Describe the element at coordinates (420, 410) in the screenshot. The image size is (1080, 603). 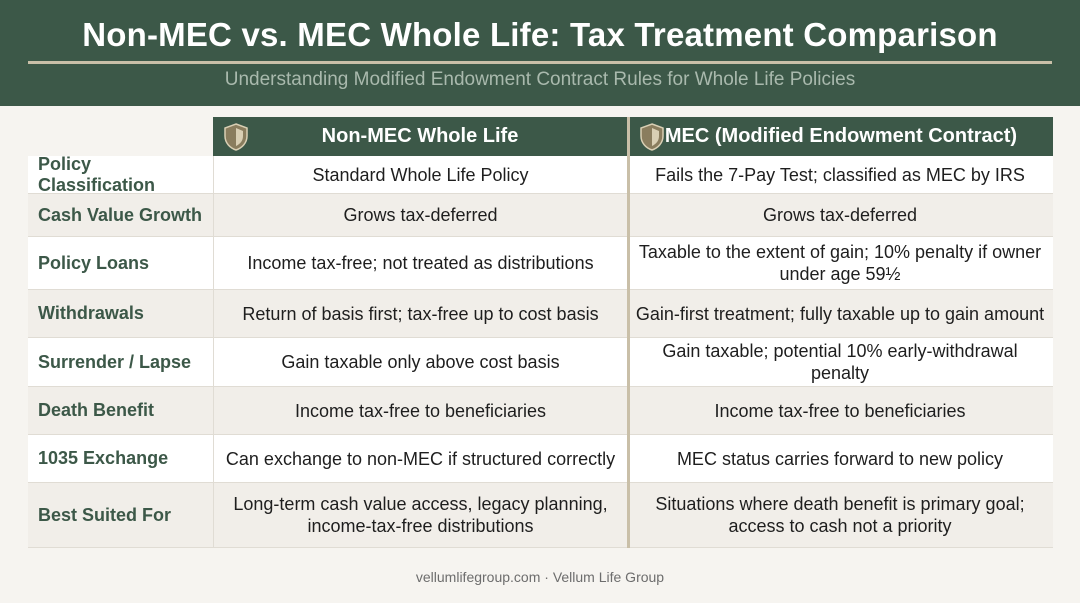
I see `non-mec-cell: Income tax-free to beneficiaries` at that location.